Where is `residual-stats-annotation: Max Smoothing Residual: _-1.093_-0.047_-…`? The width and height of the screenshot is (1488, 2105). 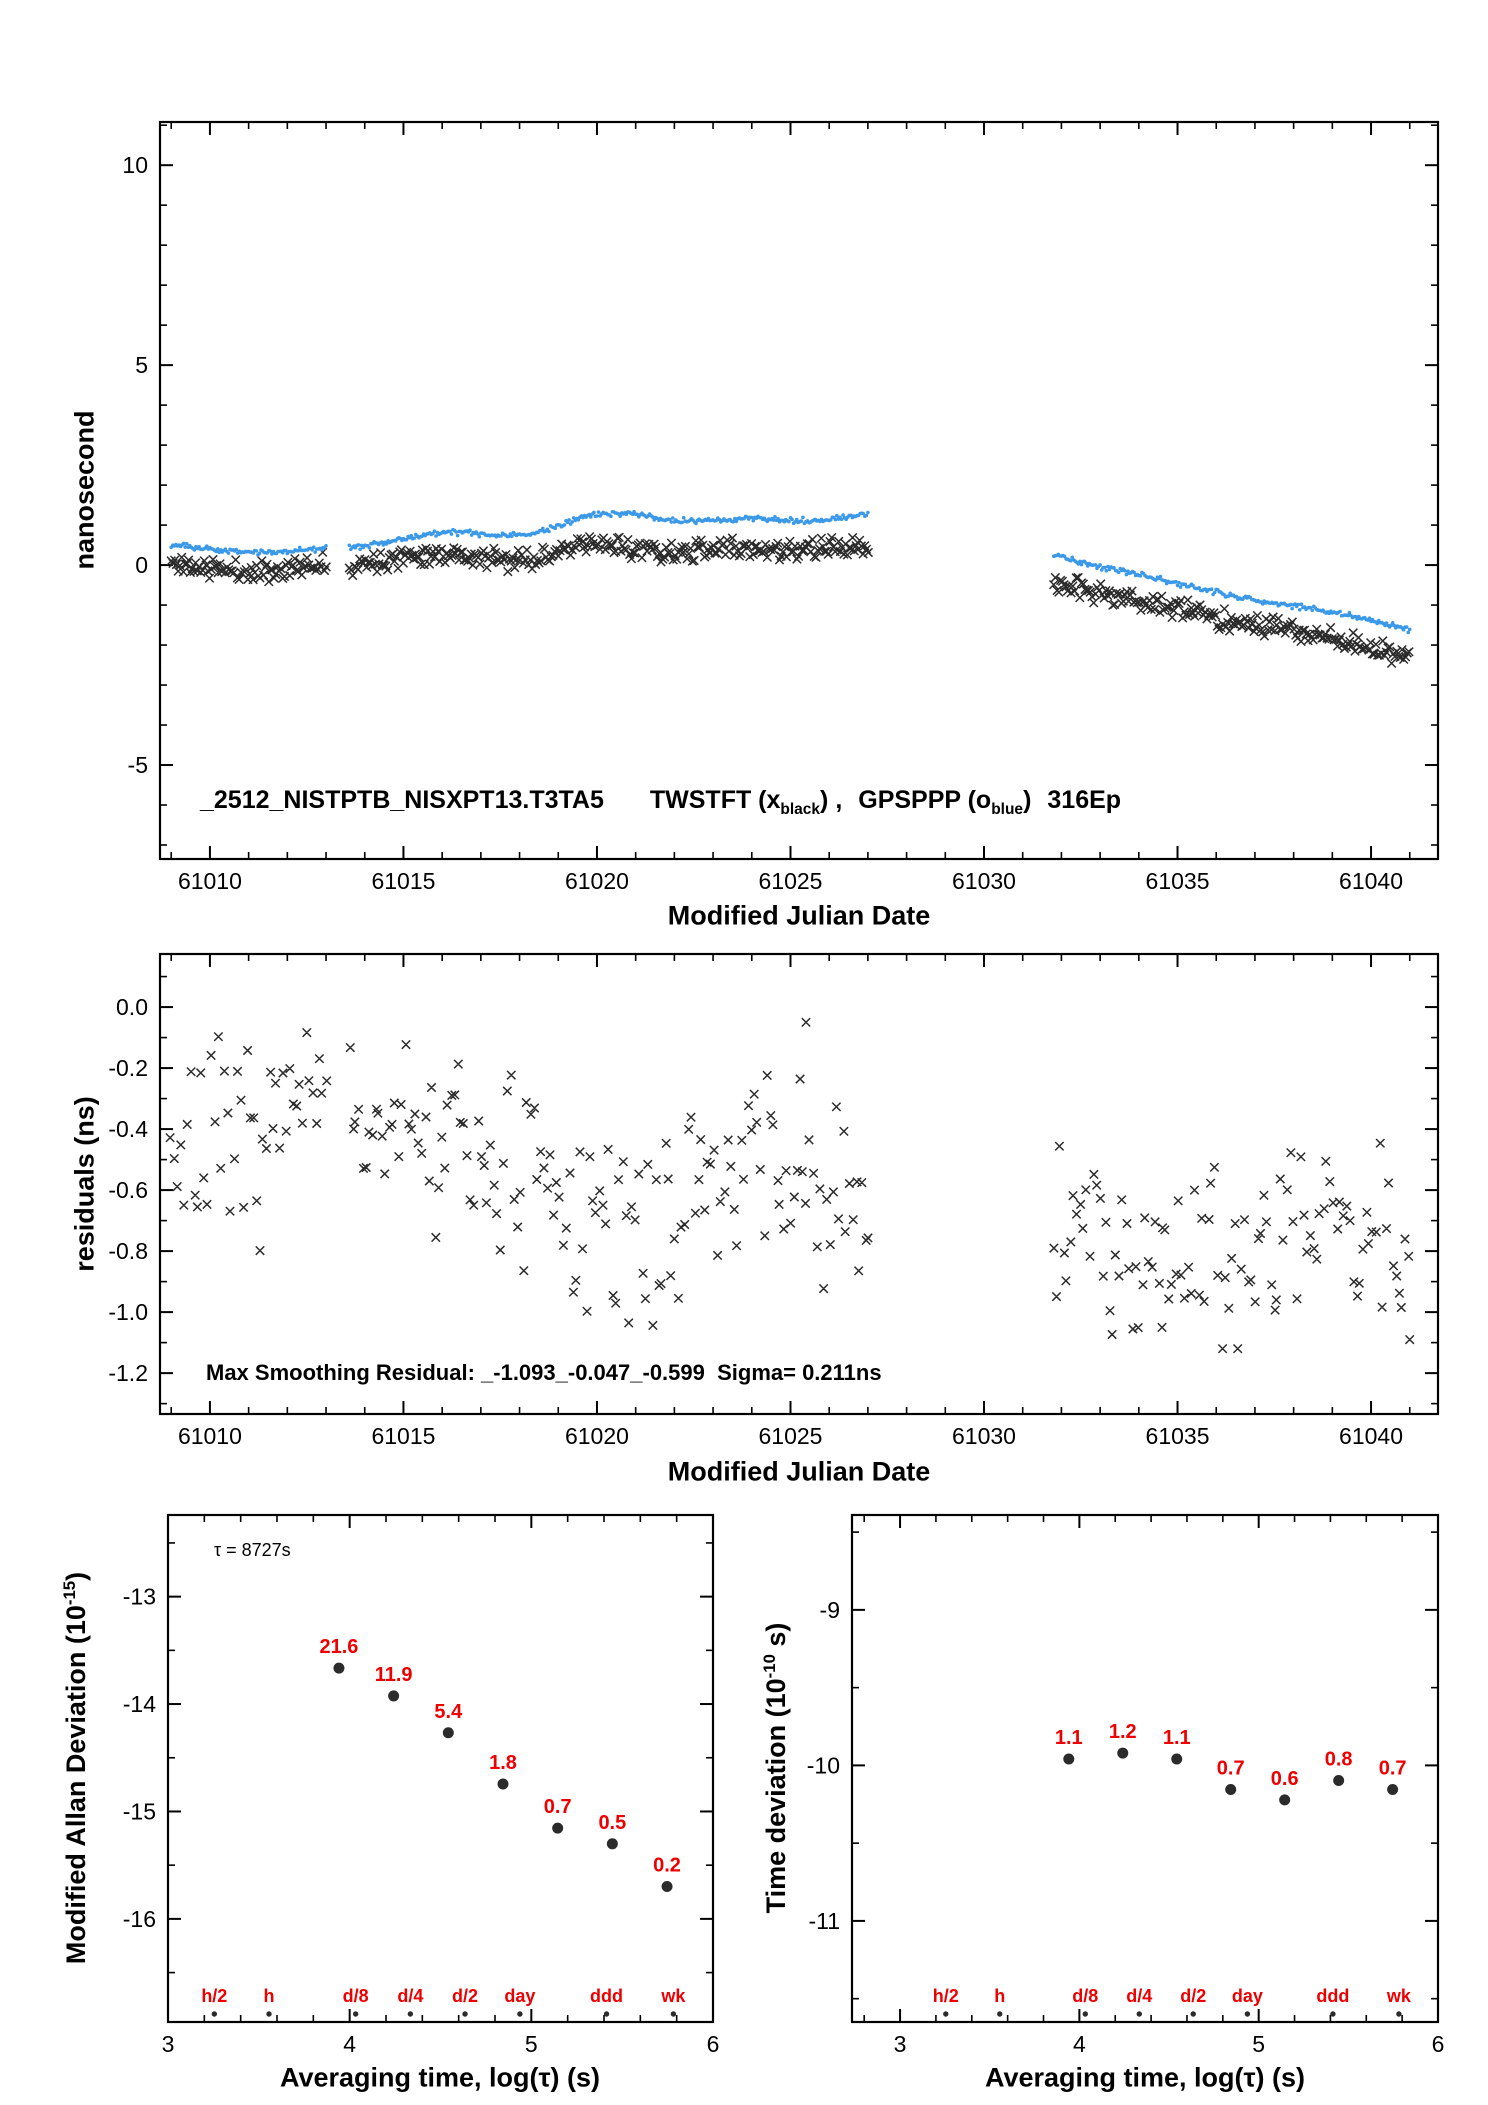
residual-stats-annotation: Max Smoothing Residual: _-1.093_-0.047_-… is located at coordinates (544, 1372).